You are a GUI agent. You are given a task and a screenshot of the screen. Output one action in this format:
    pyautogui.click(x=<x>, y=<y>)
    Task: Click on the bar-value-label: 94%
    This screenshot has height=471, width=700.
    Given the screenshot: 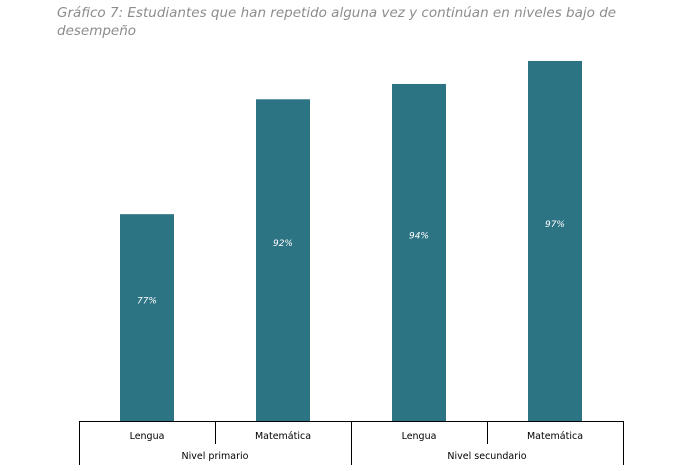 What is the action you would take?
    pyautogui.click(x=419, y=236)
    